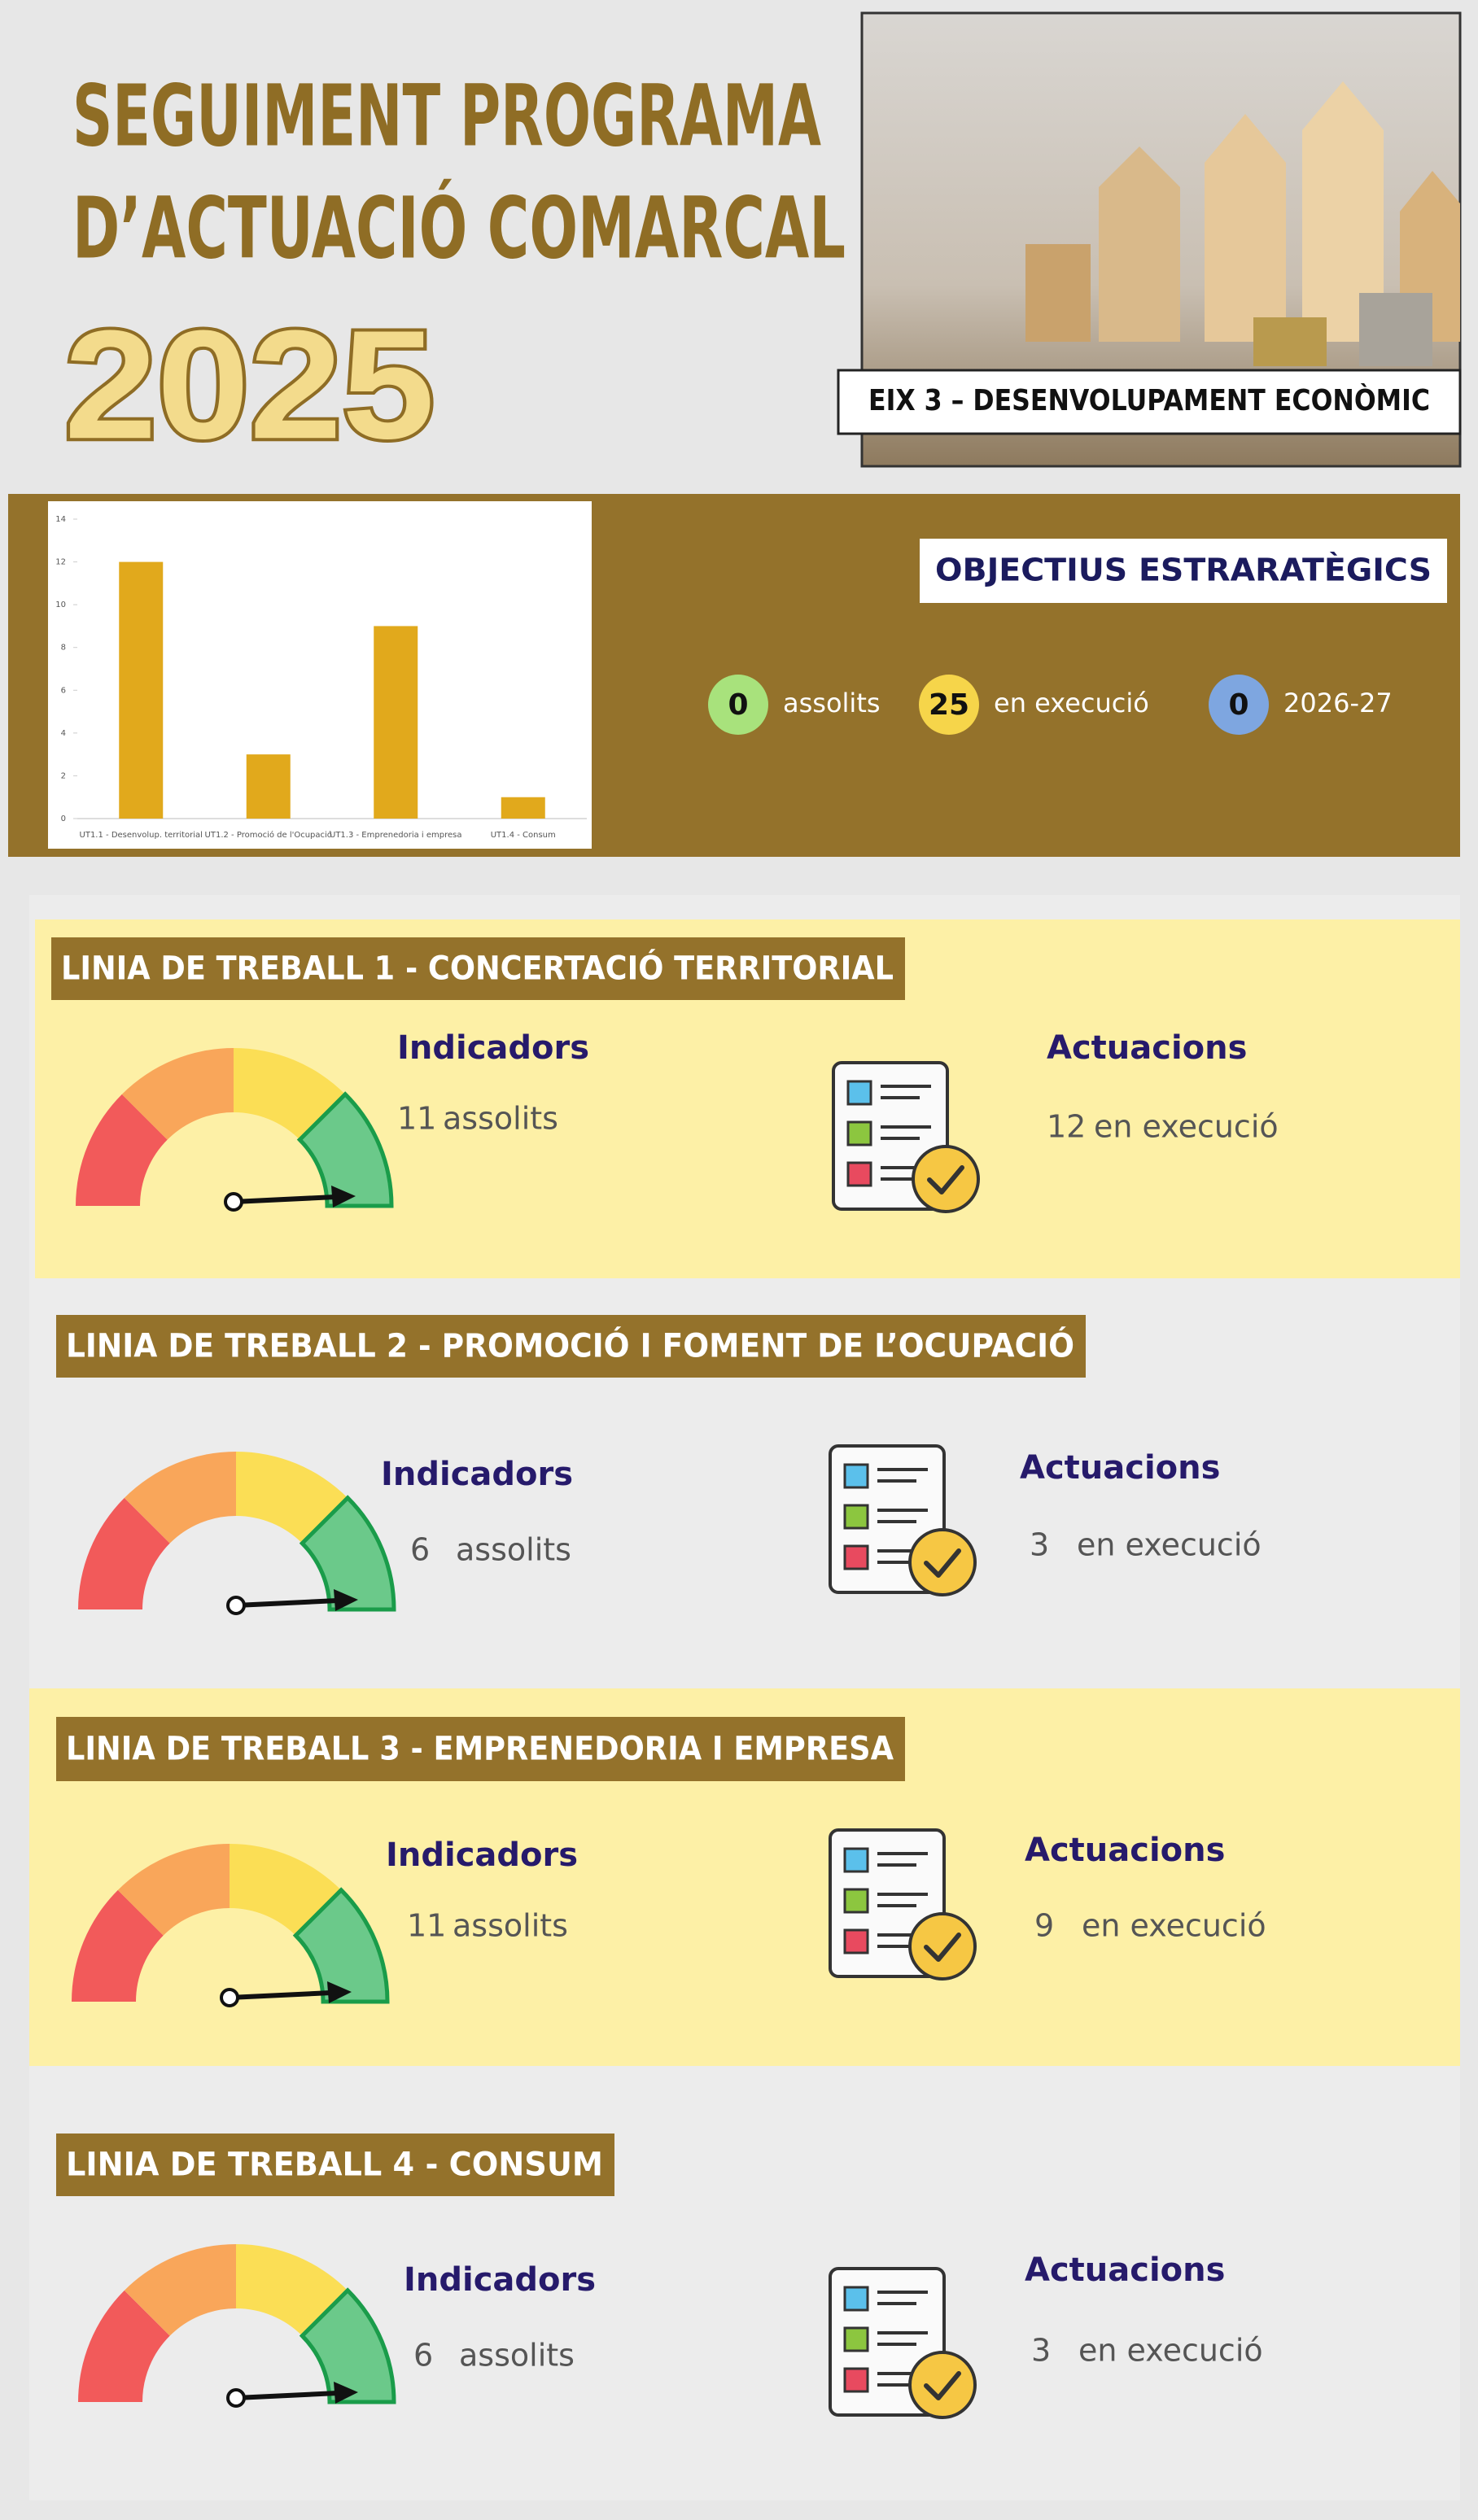  I want to click on x-tick-label: UT1.2 - Promoció de l'Ocupació, so click(268, 835).